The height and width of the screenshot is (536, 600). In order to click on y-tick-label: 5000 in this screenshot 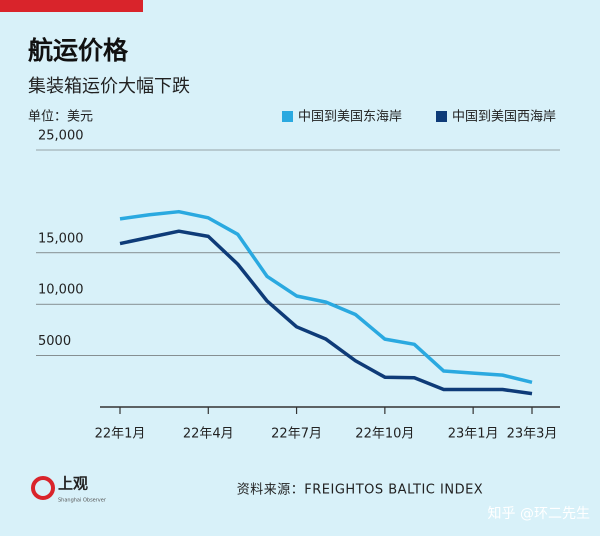, I will do `click(54, 341)`.